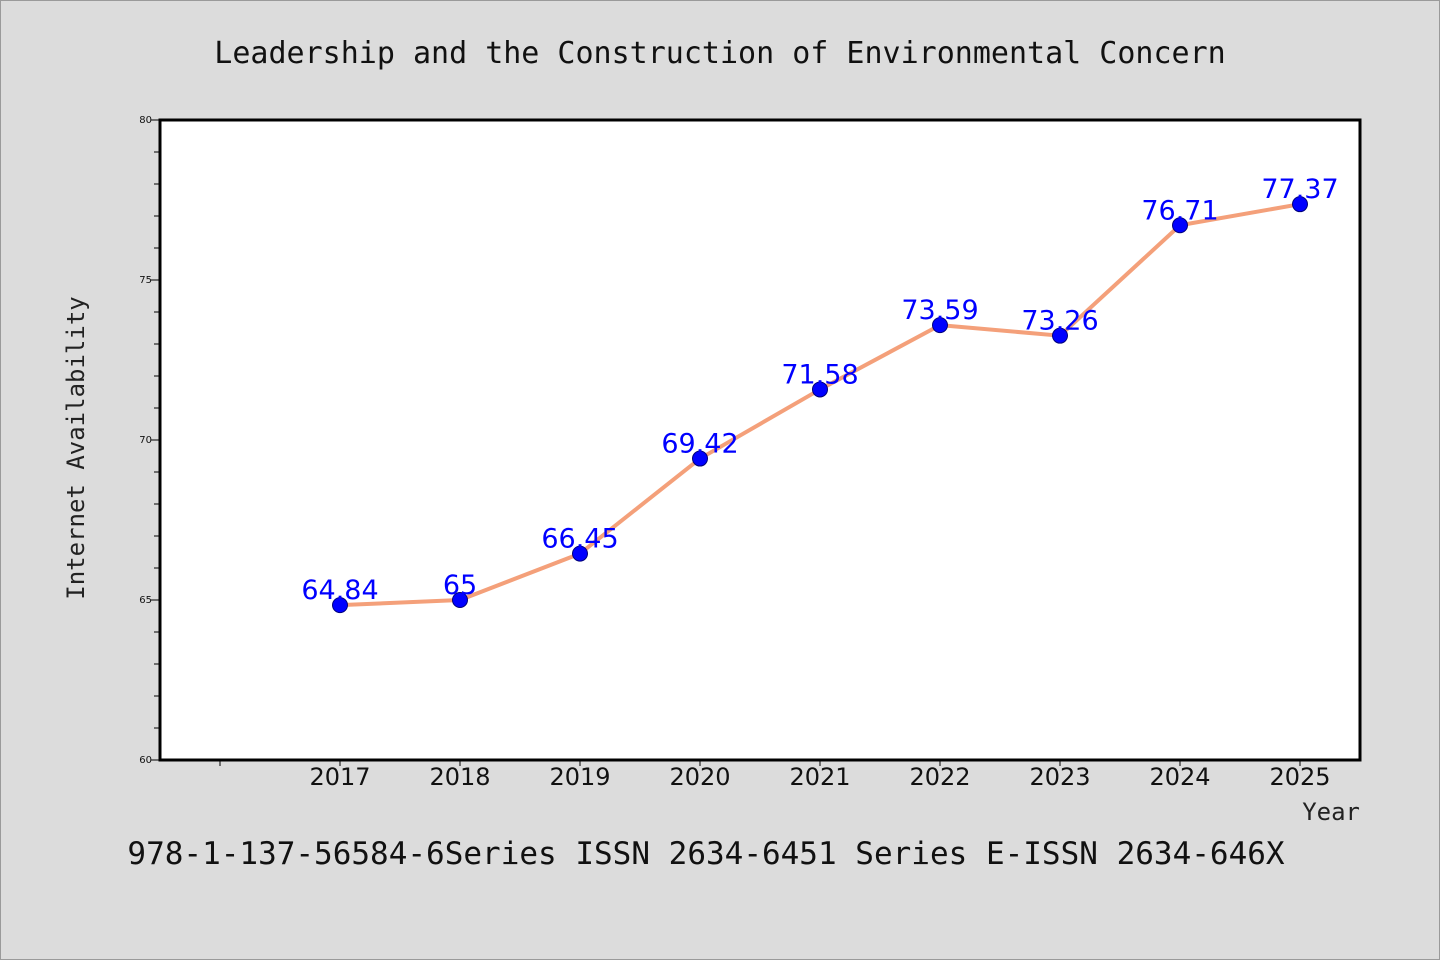  What do you see at coordinates (819, 374) in the screenshot?
I see `data-label: 71.58` at bounding box center [819, 374].